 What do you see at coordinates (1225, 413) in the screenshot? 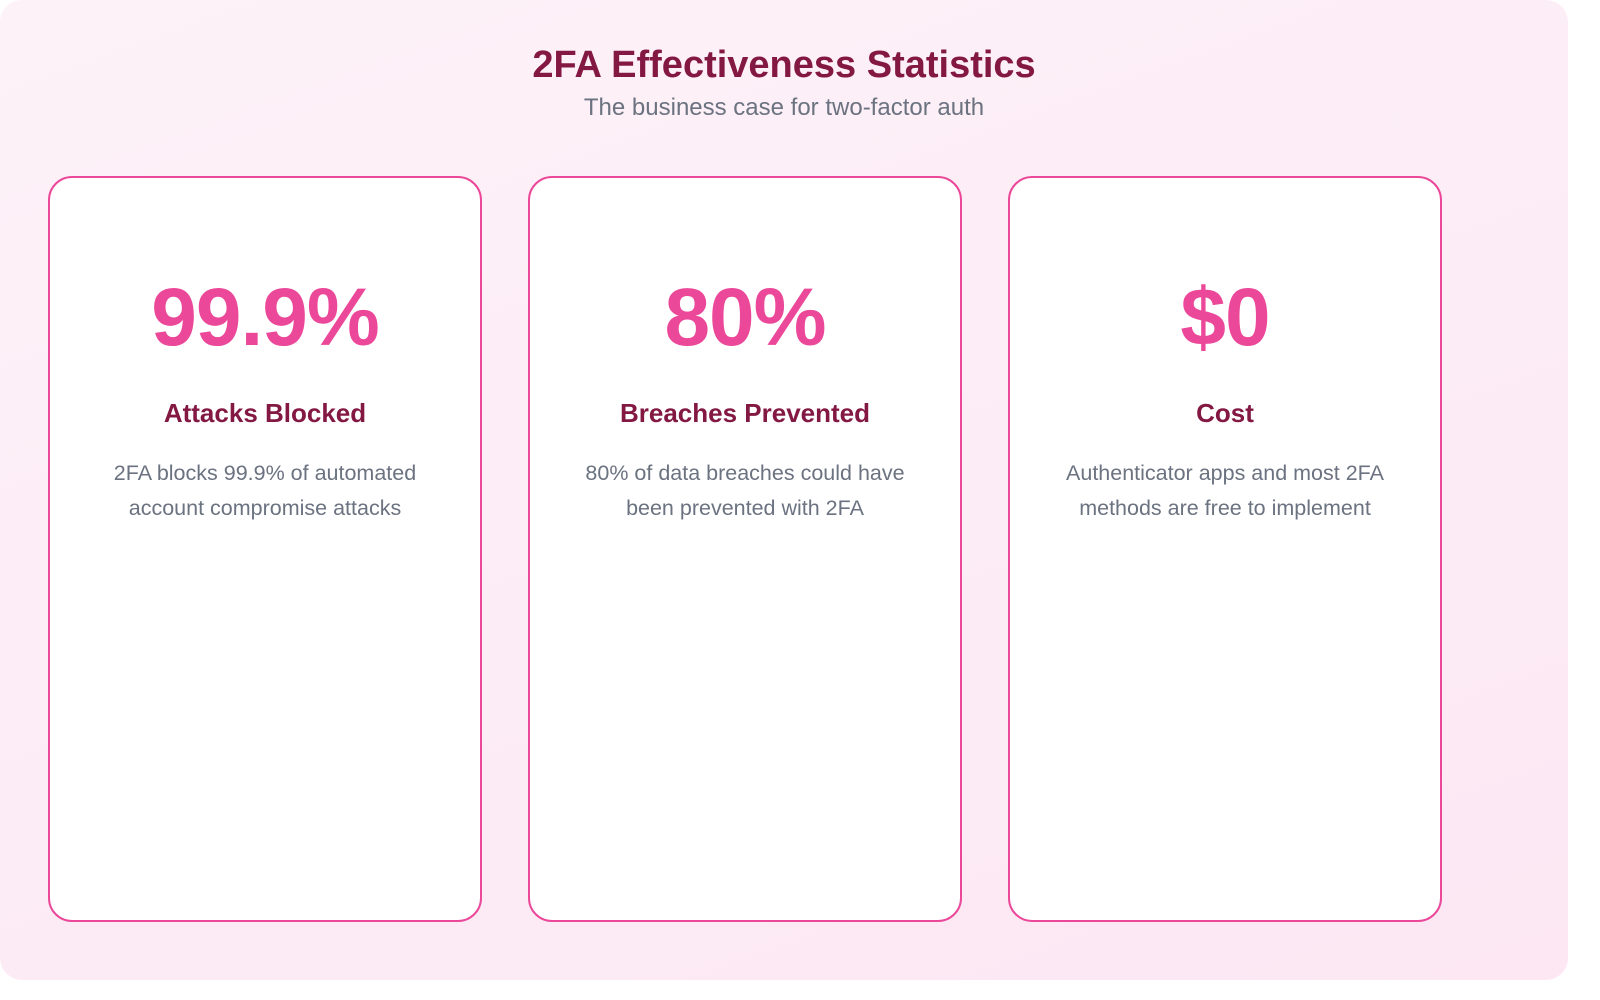
I see `stat-label: Cost` at bounding box center [1225, 413].